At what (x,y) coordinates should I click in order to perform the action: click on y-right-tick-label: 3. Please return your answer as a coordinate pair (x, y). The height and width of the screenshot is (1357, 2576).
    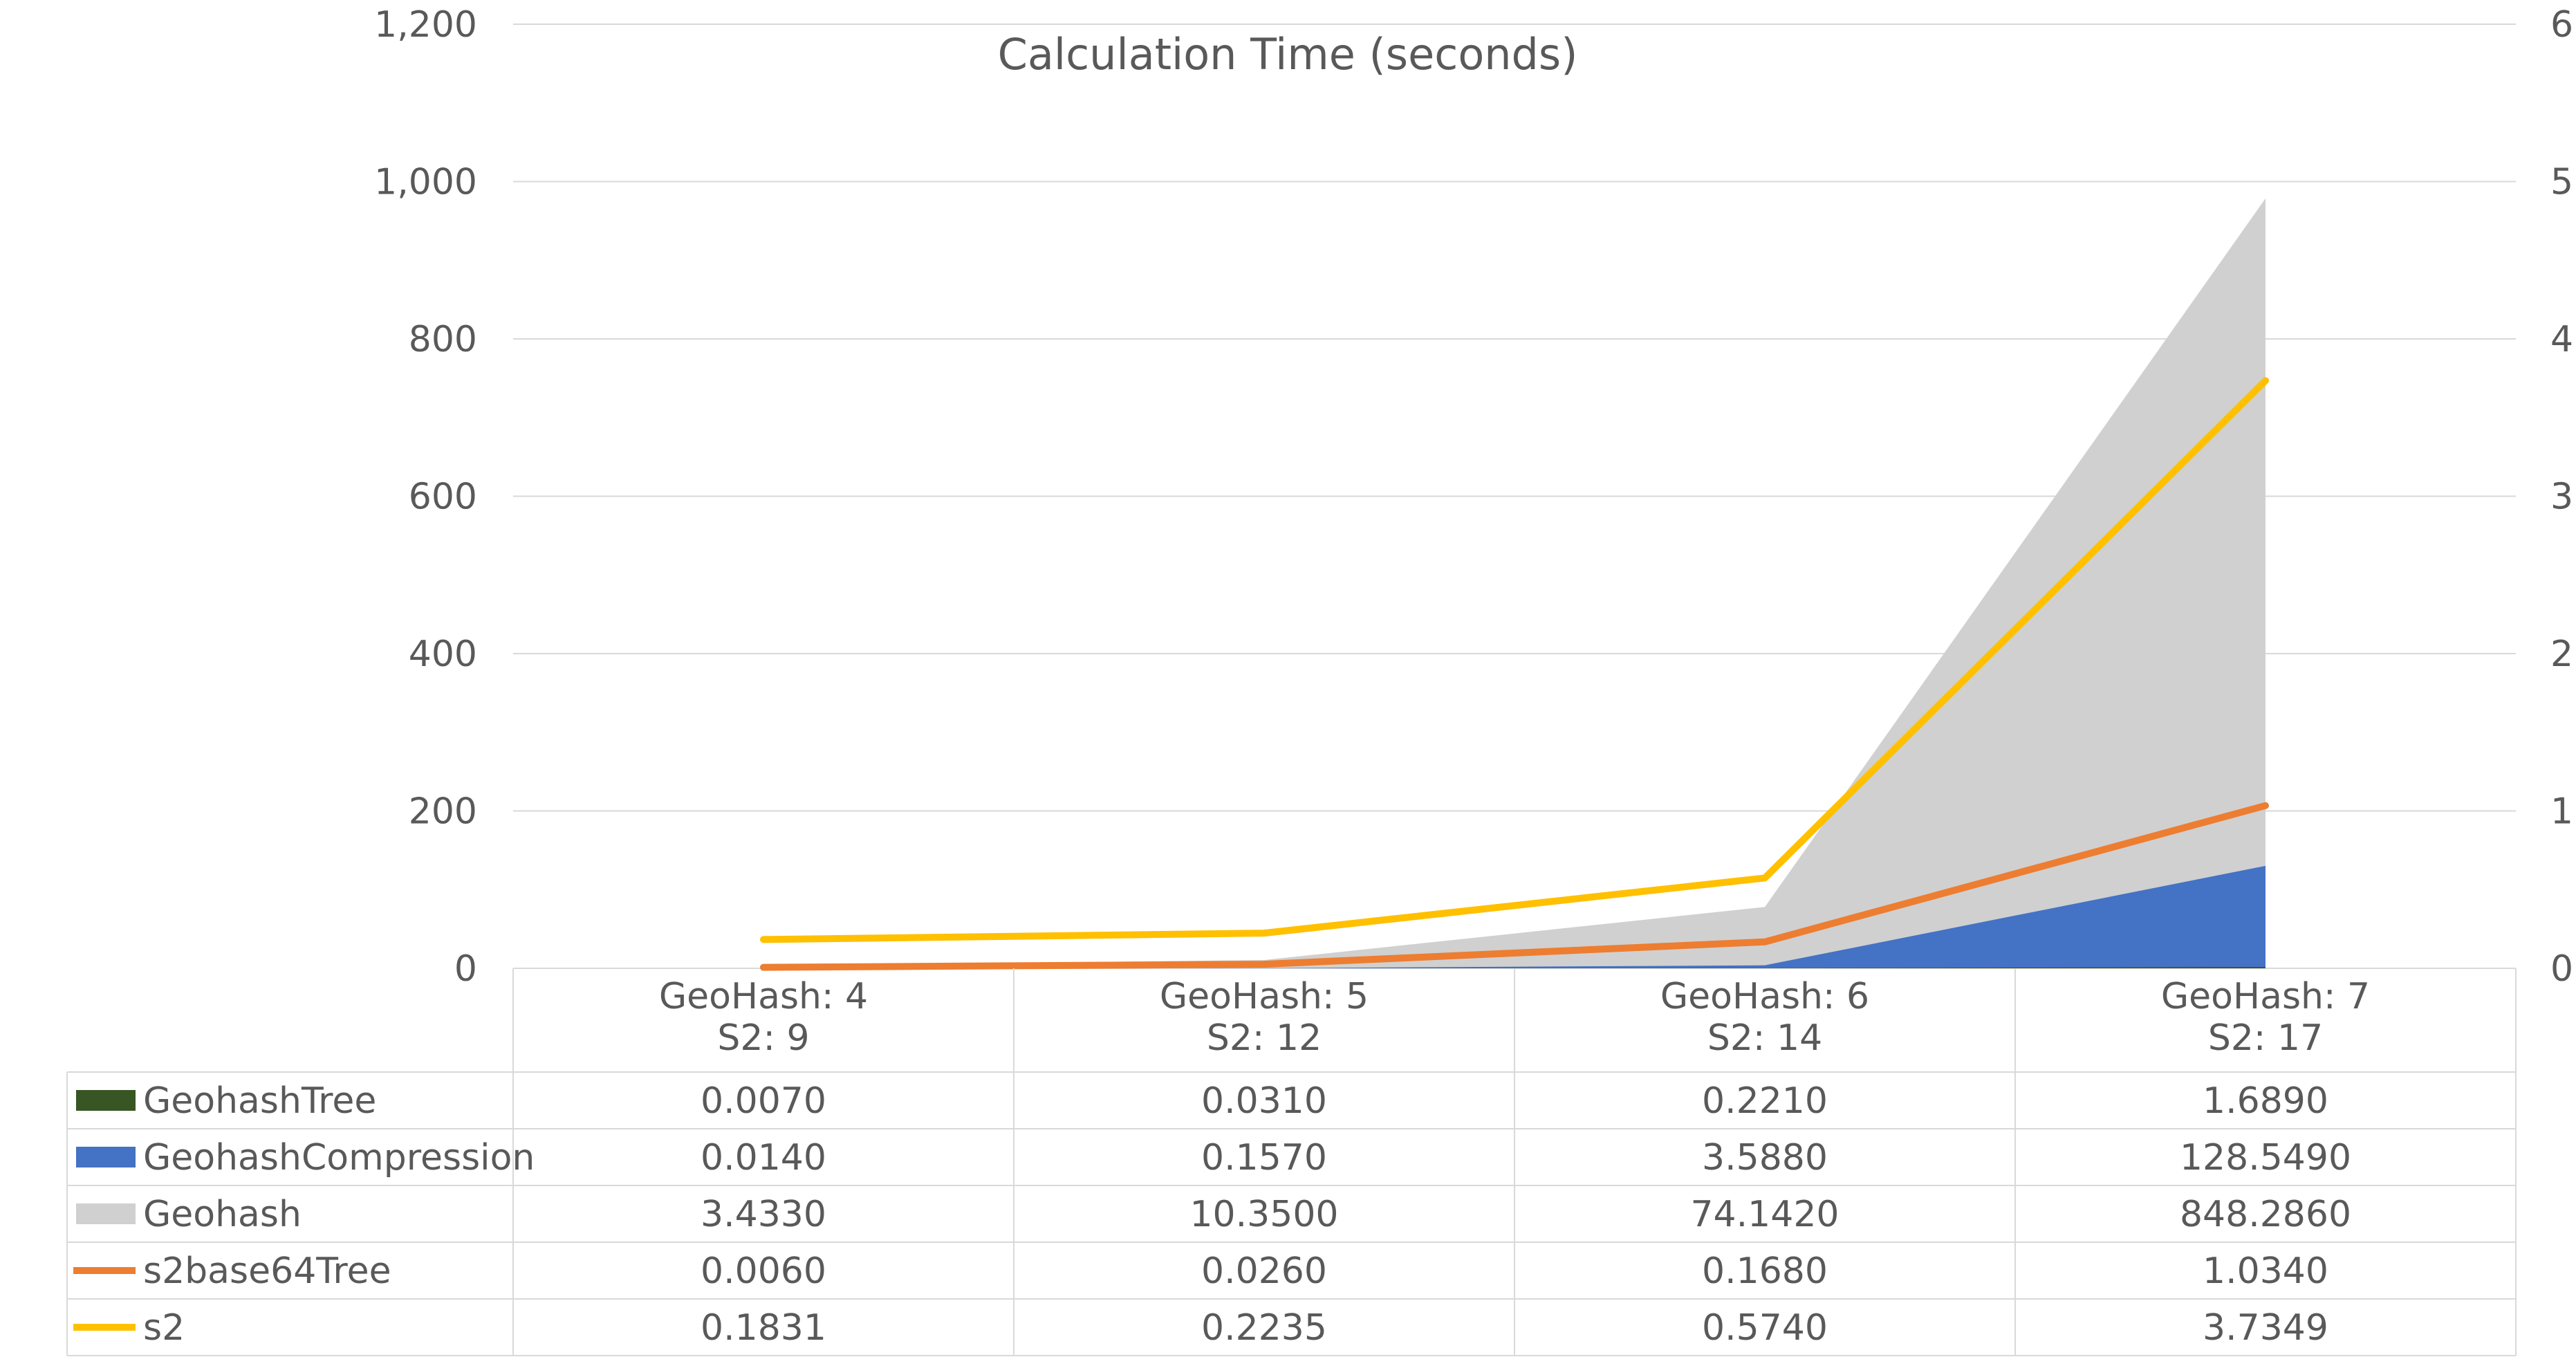
    Looking at the image, I should click on (2562, 498).